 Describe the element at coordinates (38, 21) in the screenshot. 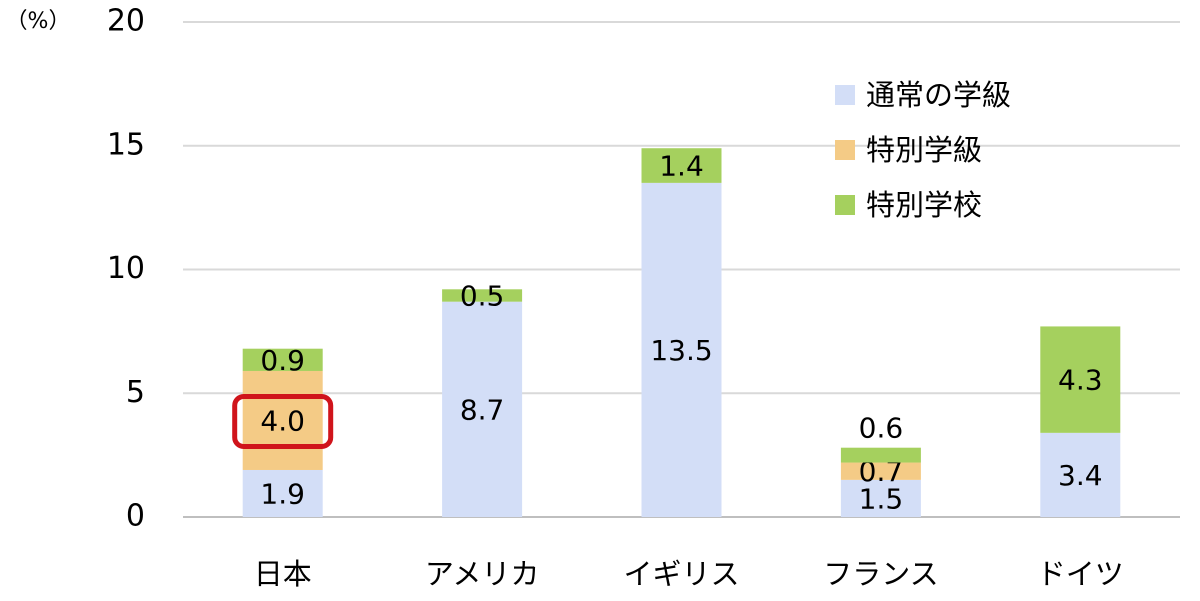

I see `y-unit-label: （%）` at that location.